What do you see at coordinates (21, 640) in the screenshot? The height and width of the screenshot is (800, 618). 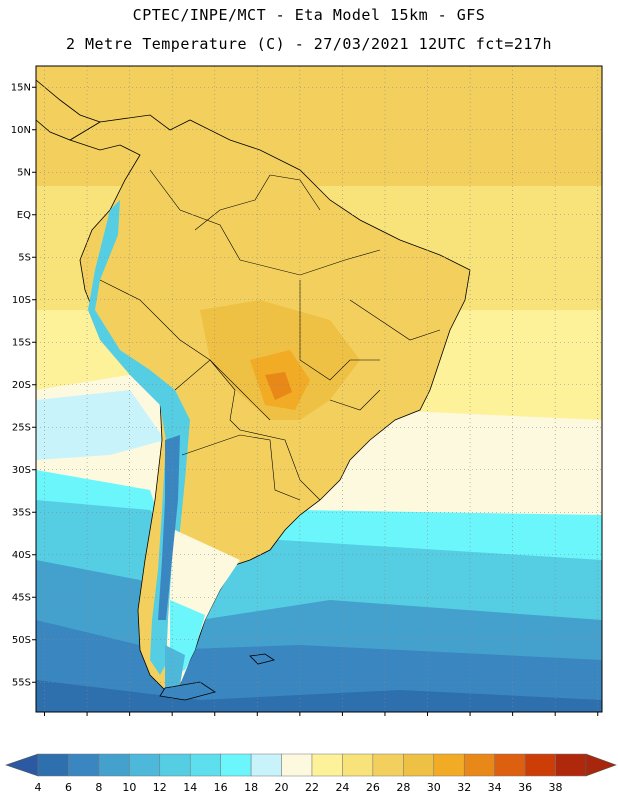 I see `lat-label: 50S` at bounding box center [21, 640].